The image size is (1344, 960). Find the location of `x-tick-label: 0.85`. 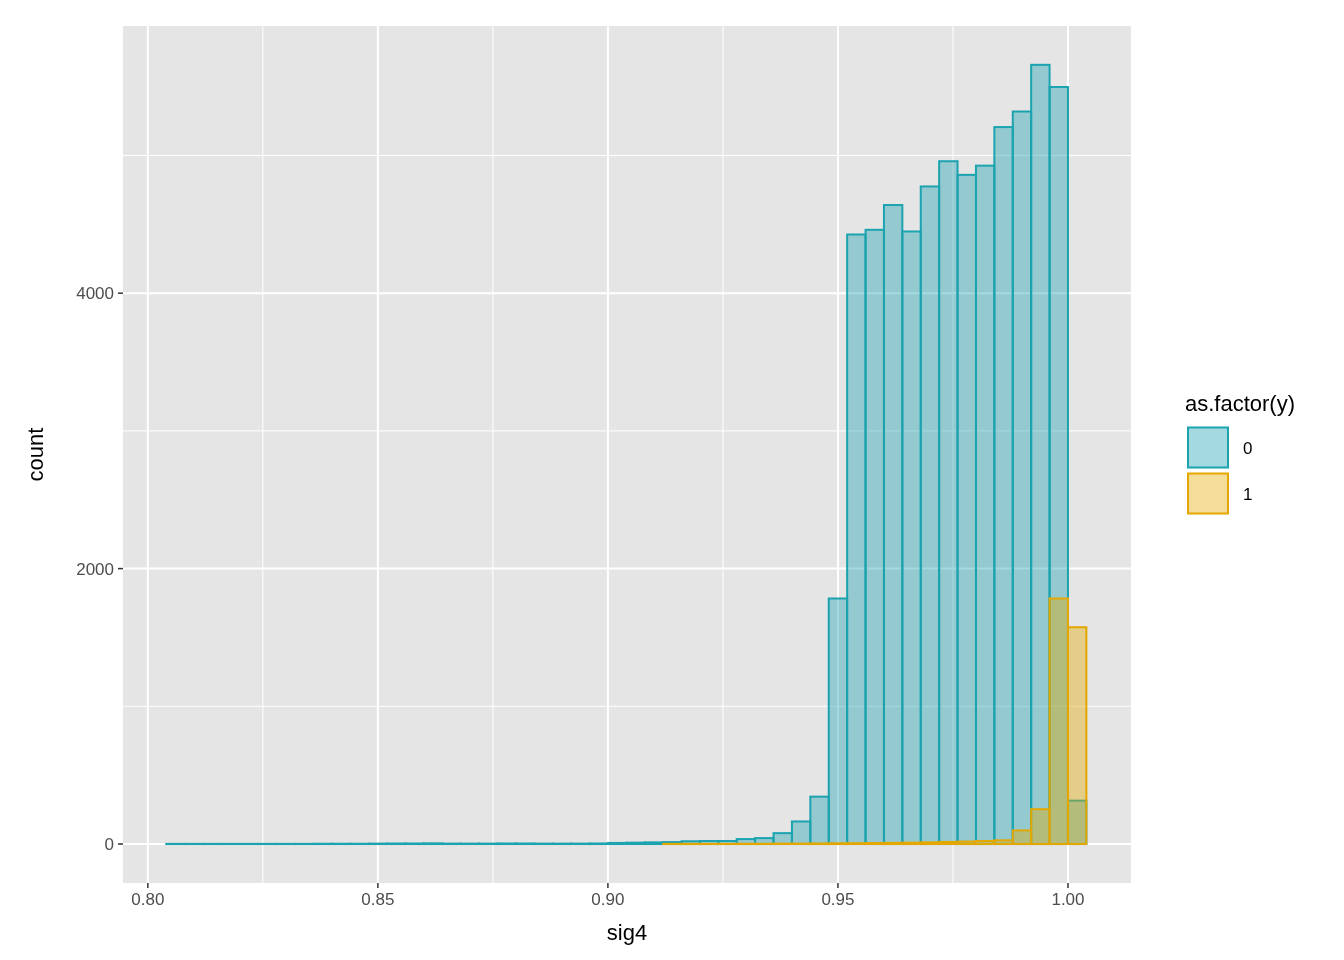

x-tick-label: 0.85 is located at coordinates (378, 899).